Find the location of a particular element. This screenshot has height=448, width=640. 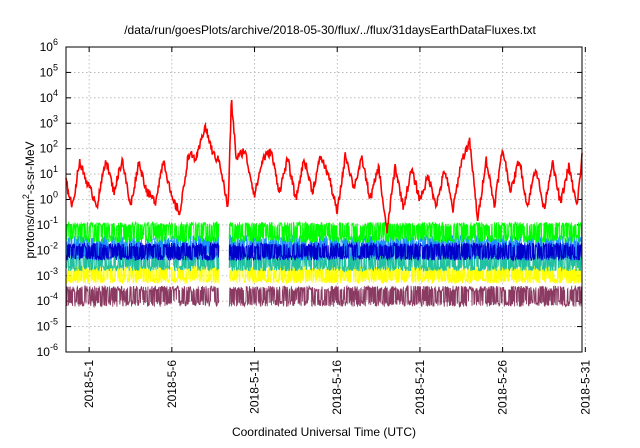

x-tick-label: 2018-5-21 is located at coordinates (420, 387).